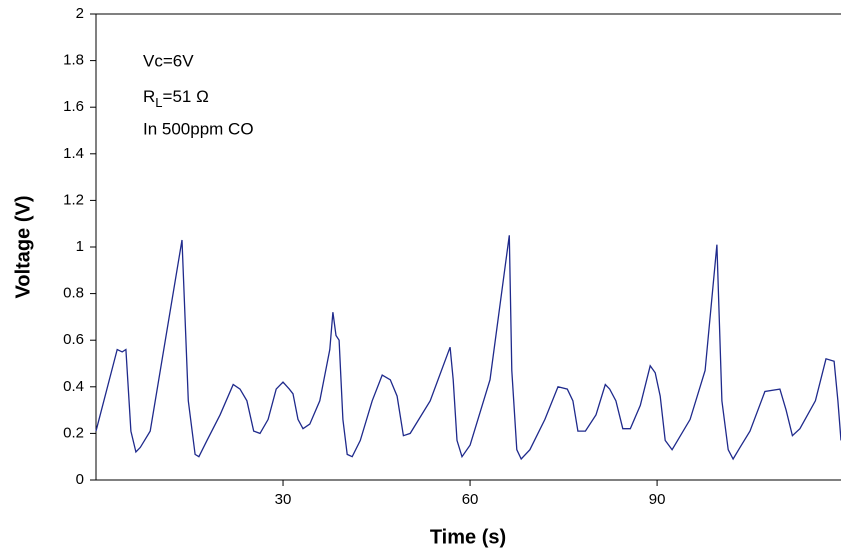  Describe the element at coordinates (468, 537) in the screenshot. I see `x-axis-title: Time (s)` at that location.